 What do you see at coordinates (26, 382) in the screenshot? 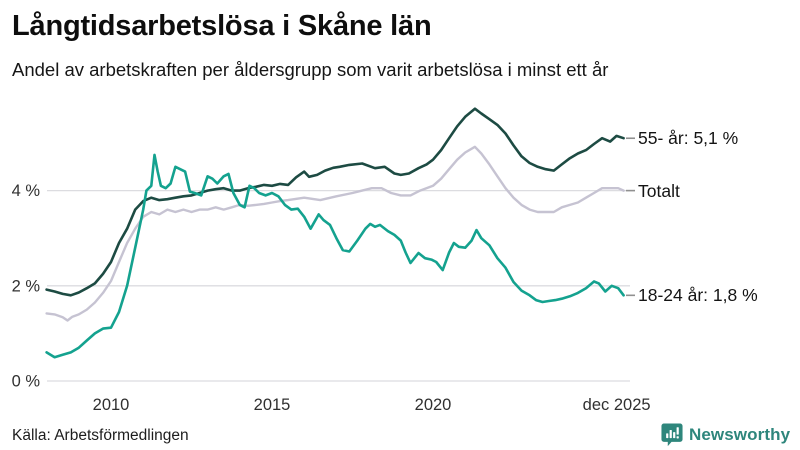
I see `y-tick-label: 0 %` at bounding box center [26, 382].